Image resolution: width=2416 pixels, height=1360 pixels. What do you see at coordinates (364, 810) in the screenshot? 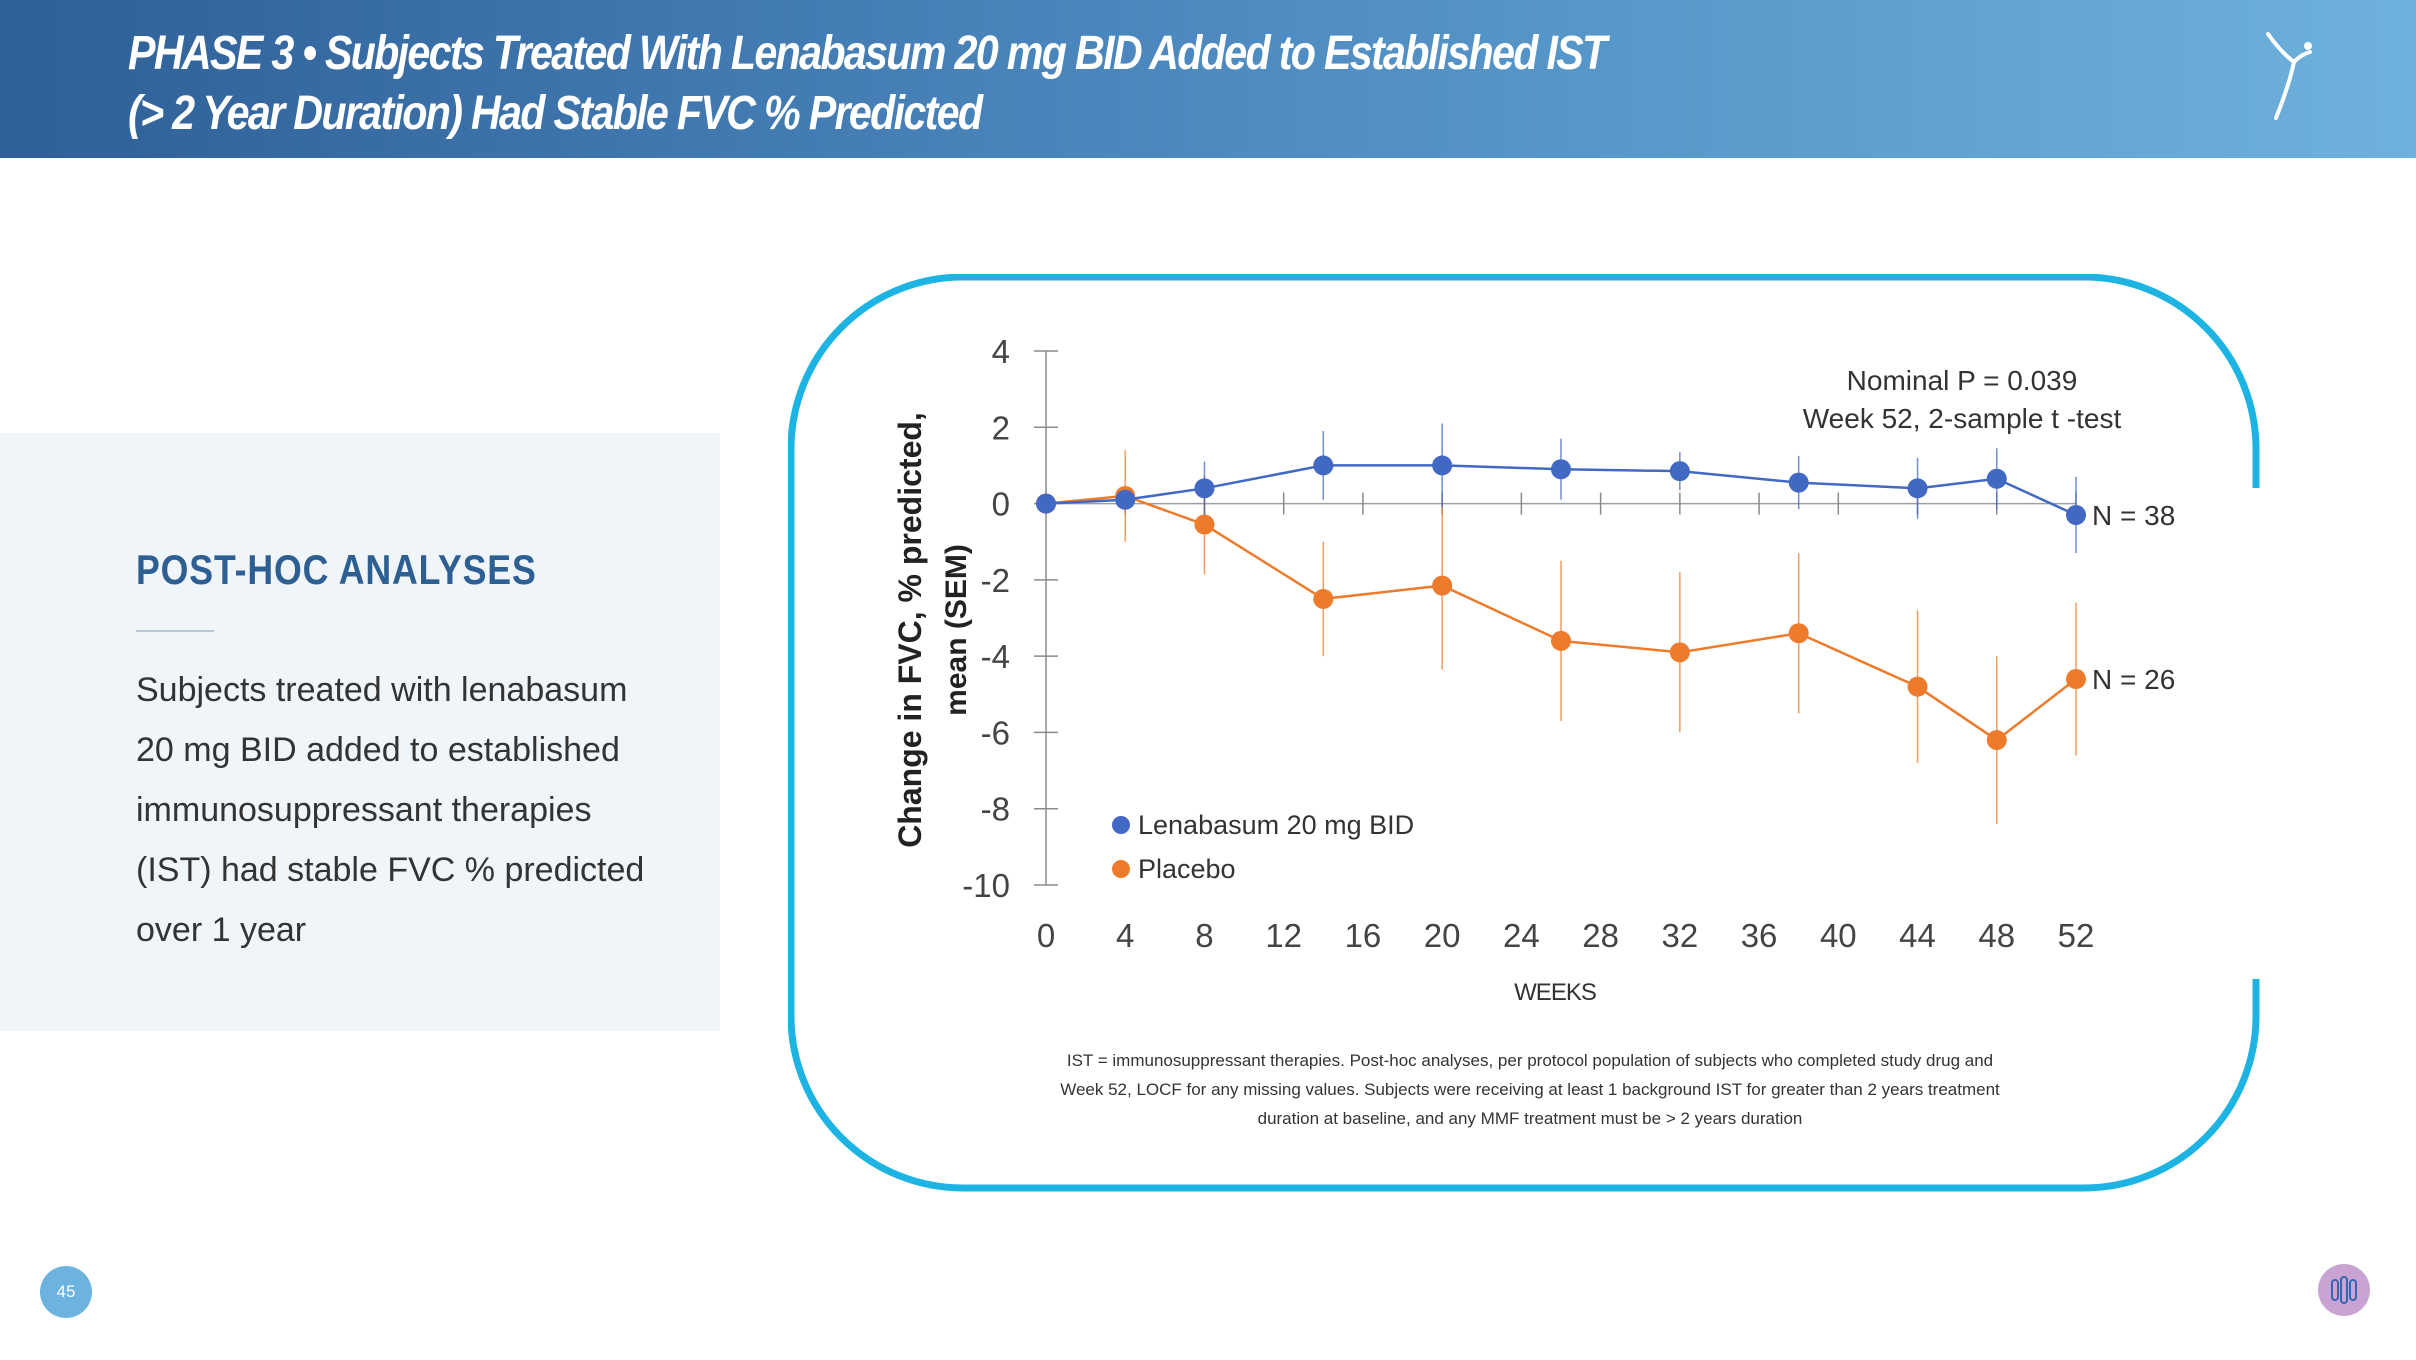
I see `side-body-line: immunosuppressant therapies` at bounding box center [364, 810].